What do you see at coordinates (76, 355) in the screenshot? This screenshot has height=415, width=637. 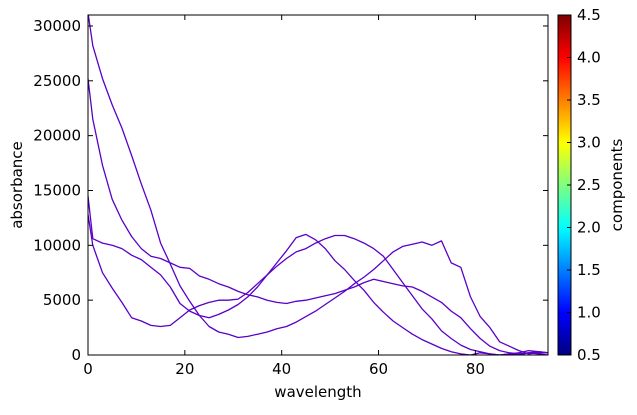 I see `y-tick-label: 0` at bounding box center [76, 355].